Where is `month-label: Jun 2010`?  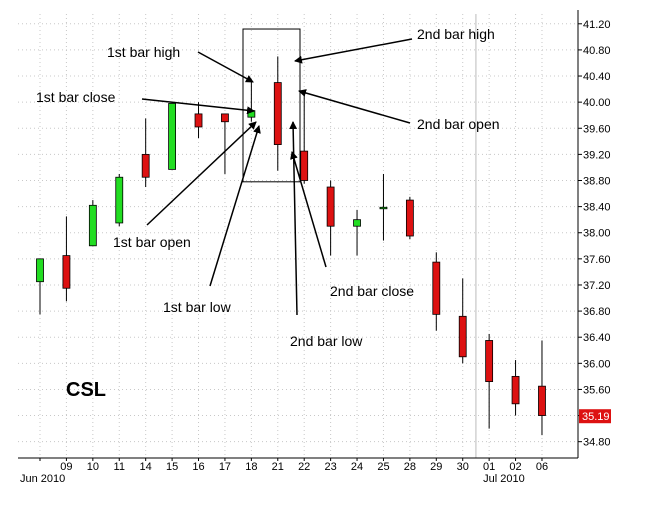 month-label: Jun 2010 is located at coordinates (42, 479).